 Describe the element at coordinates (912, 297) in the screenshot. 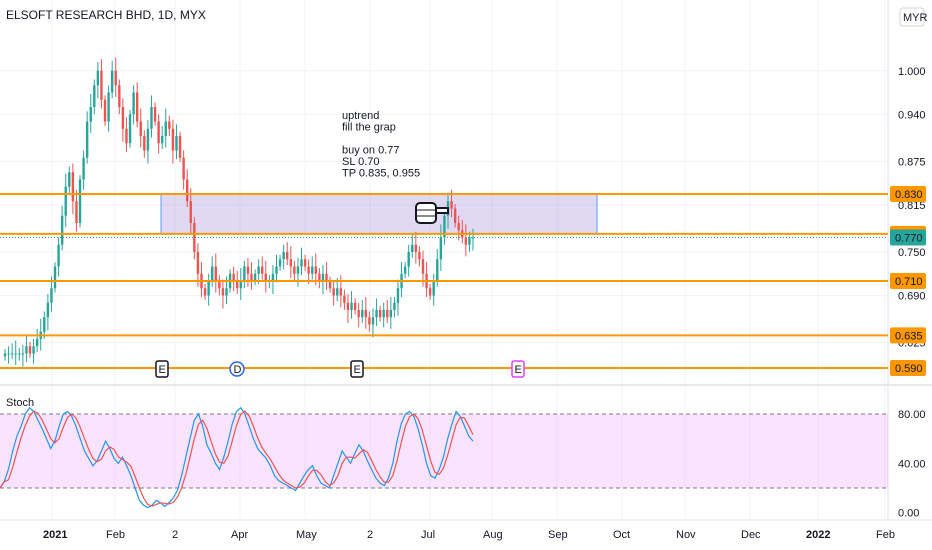

I see `price-tick-label: 0.690` at that location.